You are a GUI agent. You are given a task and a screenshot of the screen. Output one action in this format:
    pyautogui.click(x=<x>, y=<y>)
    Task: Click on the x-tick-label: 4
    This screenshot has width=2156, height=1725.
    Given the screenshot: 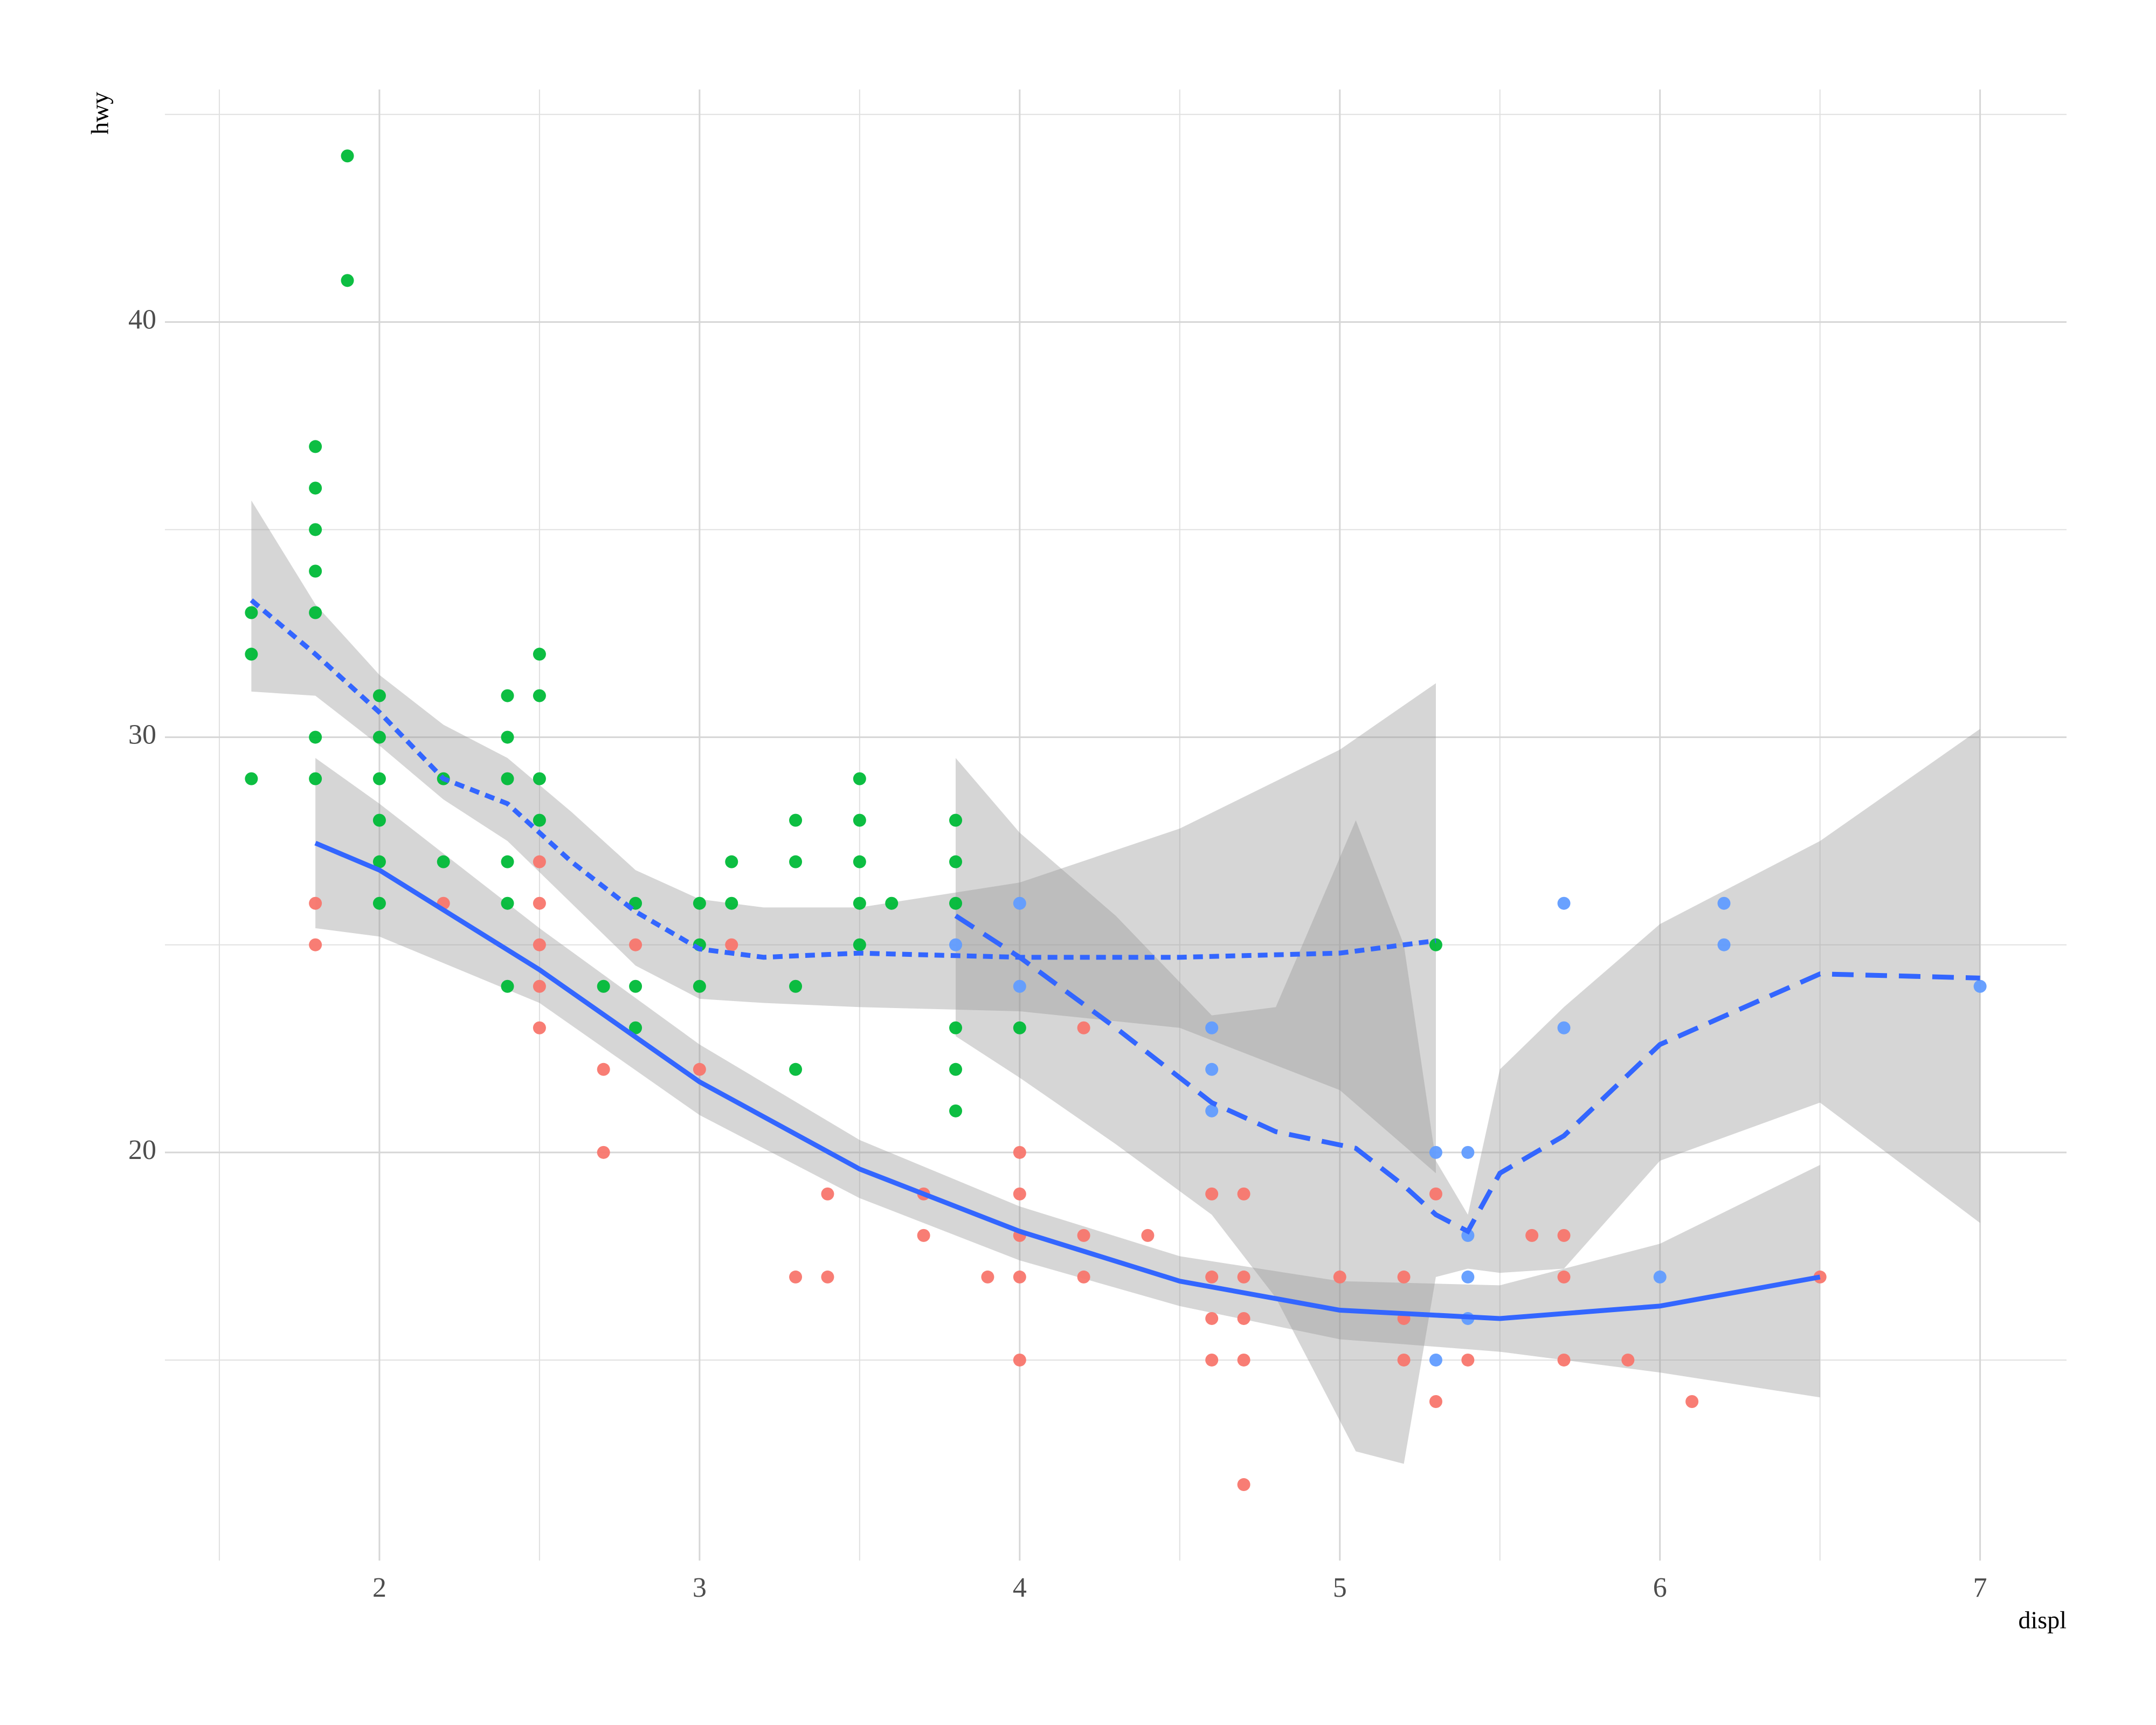 What is the action you would take?
    pyautogui.click(x=1020, y=1587)
    